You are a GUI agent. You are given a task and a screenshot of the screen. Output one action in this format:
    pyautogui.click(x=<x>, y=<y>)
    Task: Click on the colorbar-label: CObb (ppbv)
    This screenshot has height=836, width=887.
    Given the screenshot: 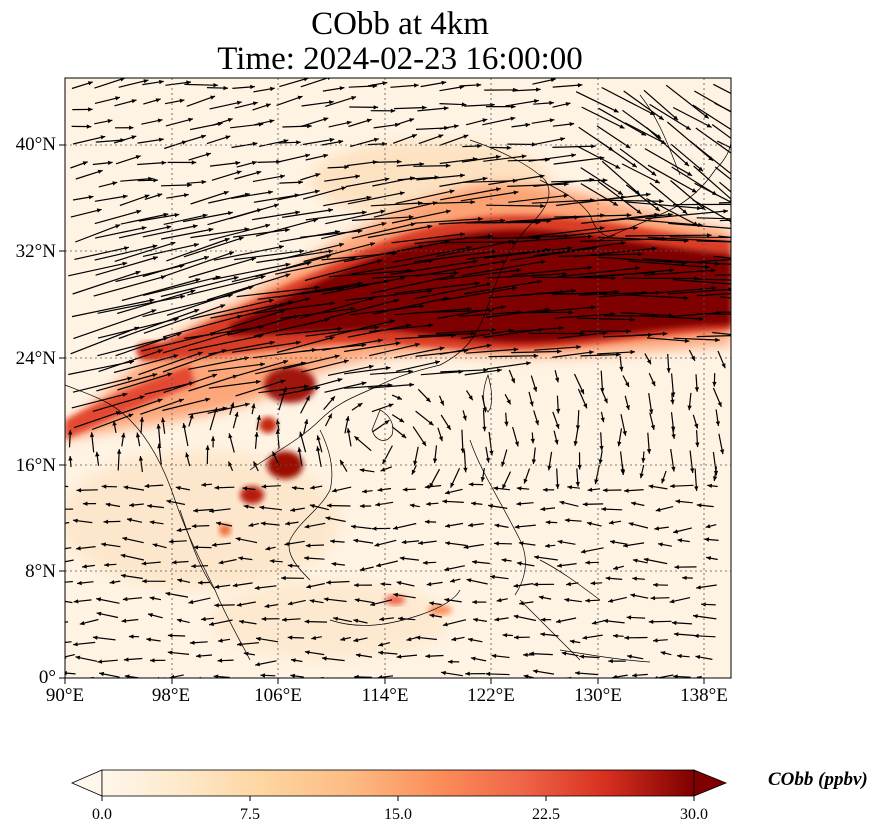 What is the action you would take?
    pyautogui.click(x=818, y=779)
    